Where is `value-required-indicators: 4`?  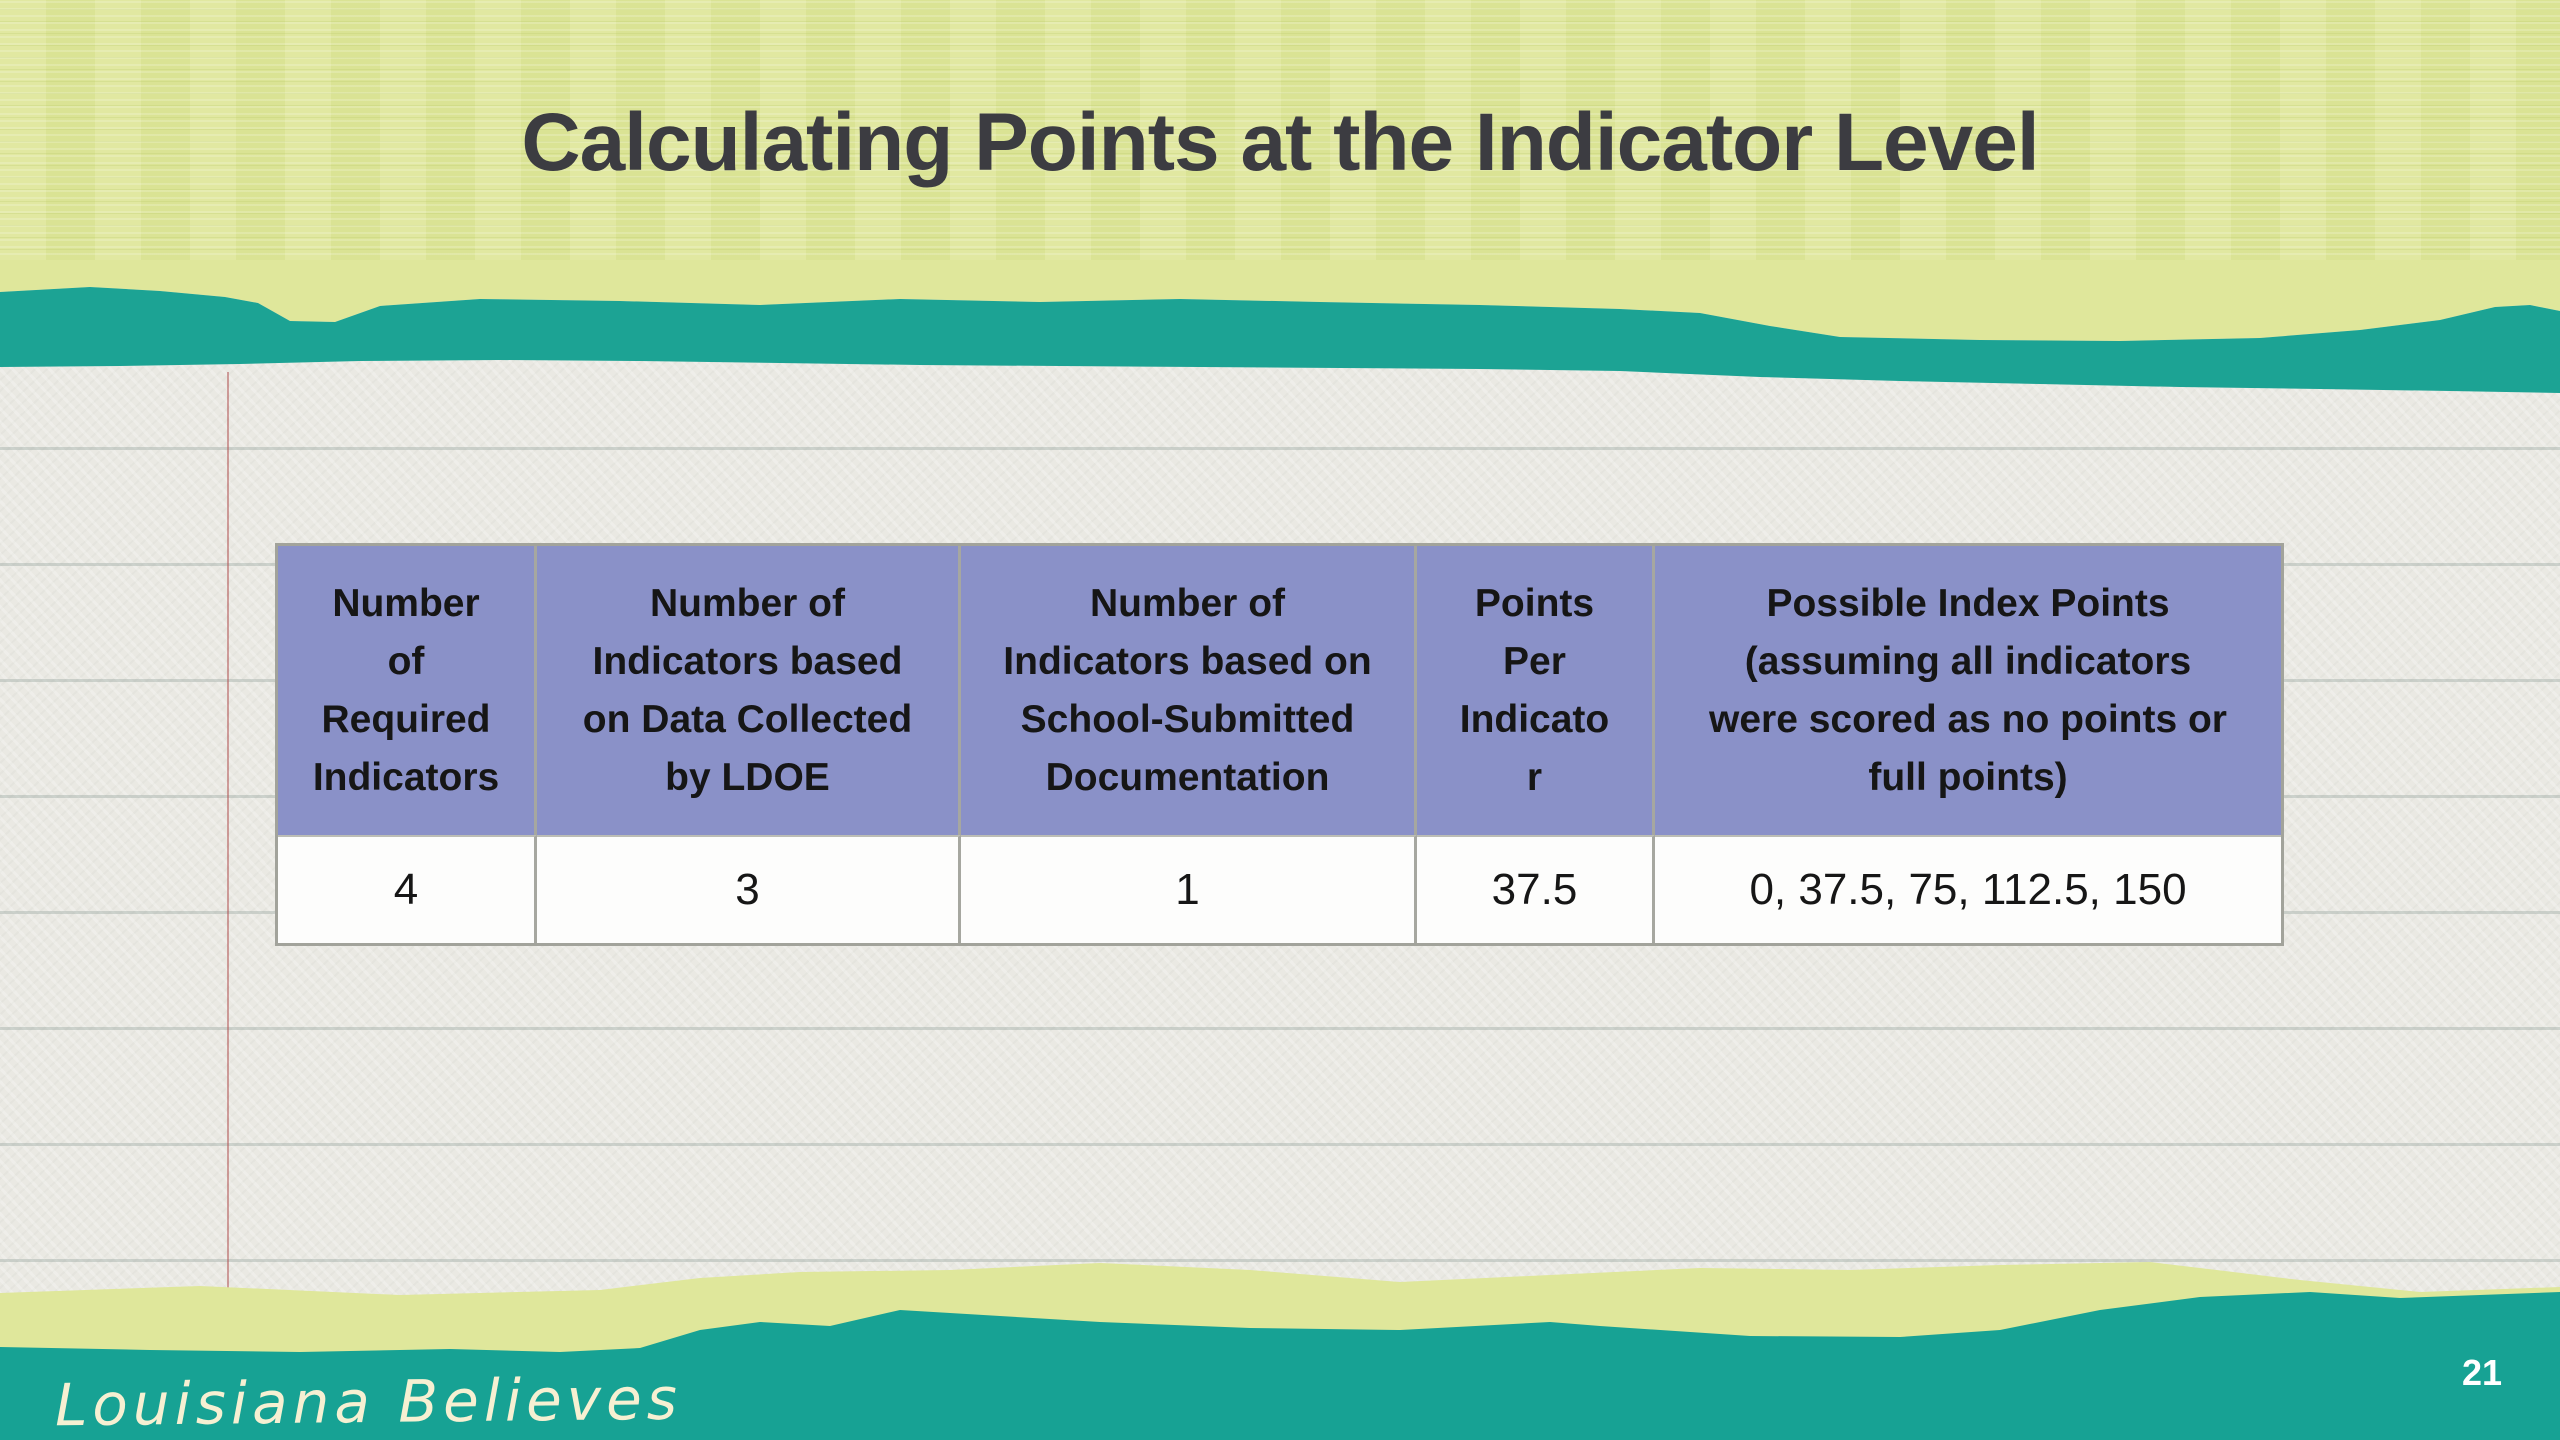 value-required-indicators: 4 is located at coordinates (407, 889).